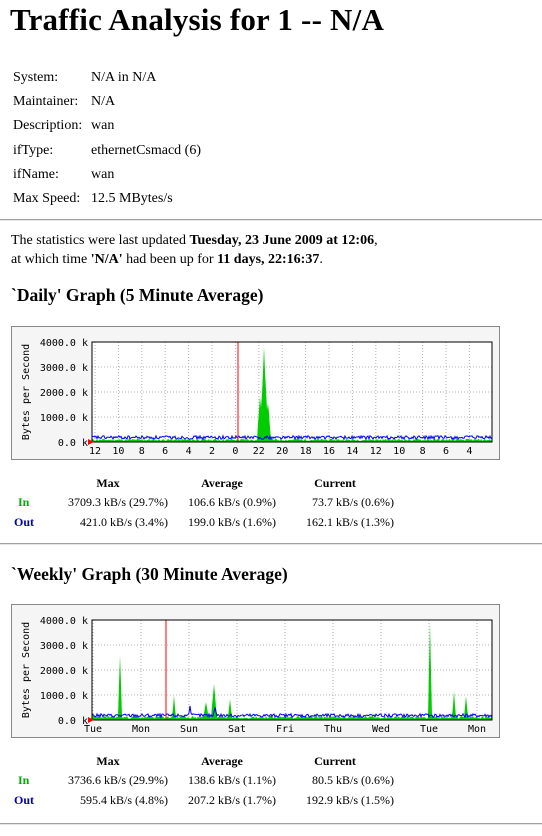 Image resolution: width=542 pixels, height=836 pixels. I want to click on x-tick-label: Fri, so click(285, 729).